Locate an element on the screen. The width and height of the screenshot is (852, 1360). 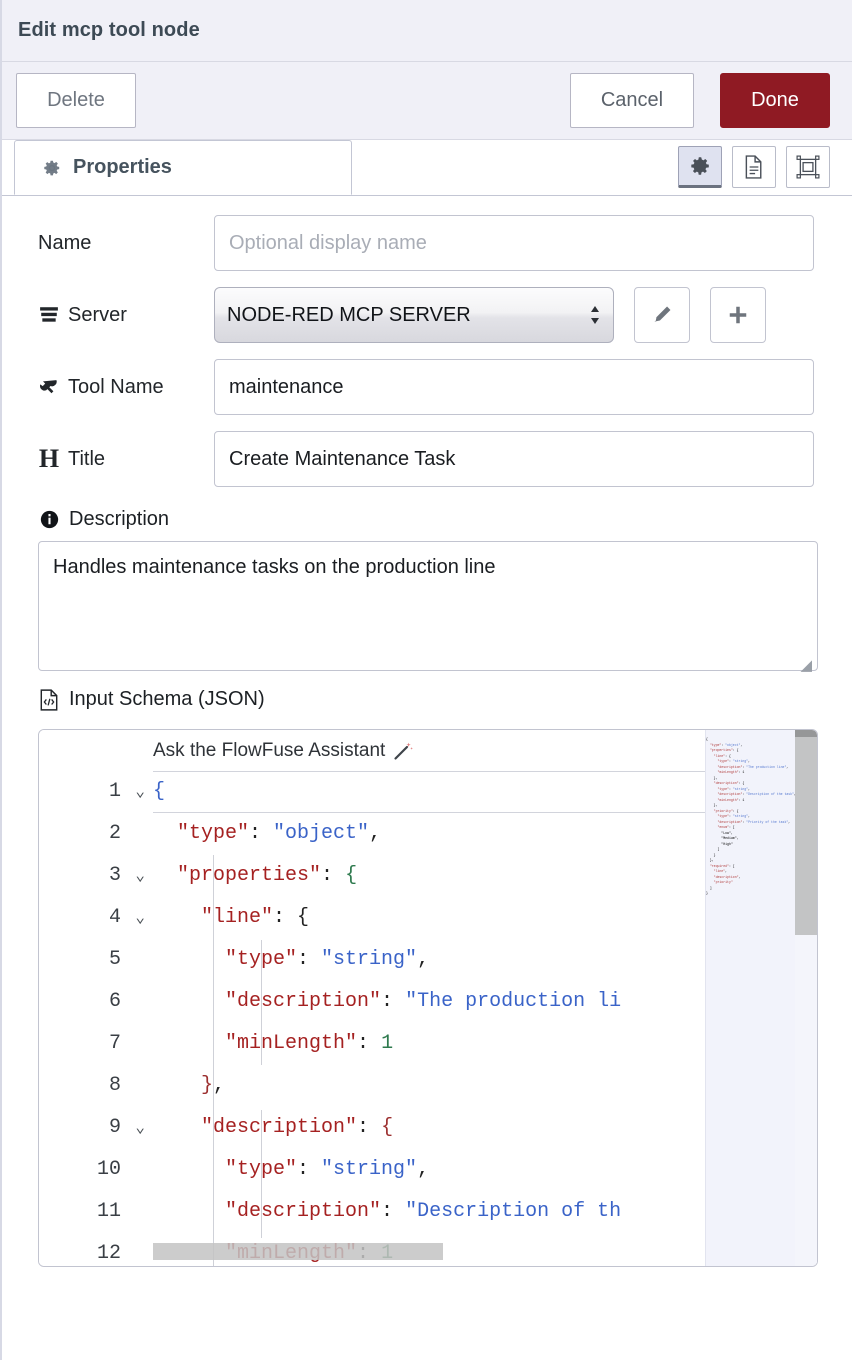
tab-icon-description is located at coordinates (754, 167).